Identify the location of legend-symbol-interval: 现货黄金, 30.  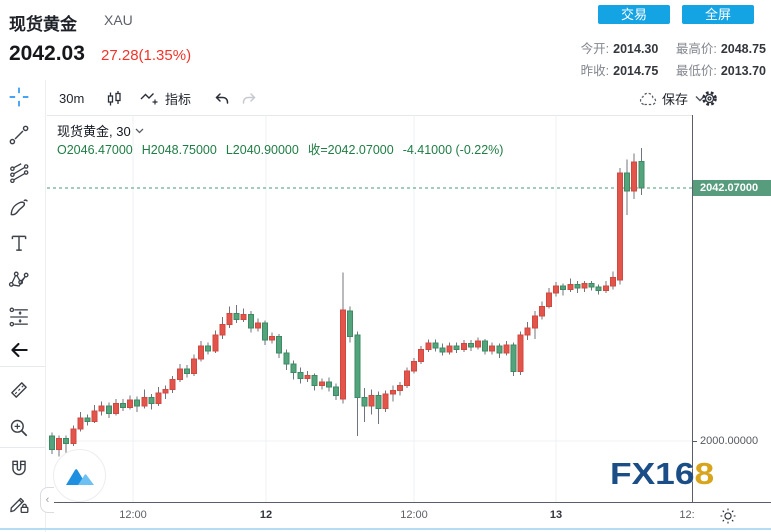
(94, 131).